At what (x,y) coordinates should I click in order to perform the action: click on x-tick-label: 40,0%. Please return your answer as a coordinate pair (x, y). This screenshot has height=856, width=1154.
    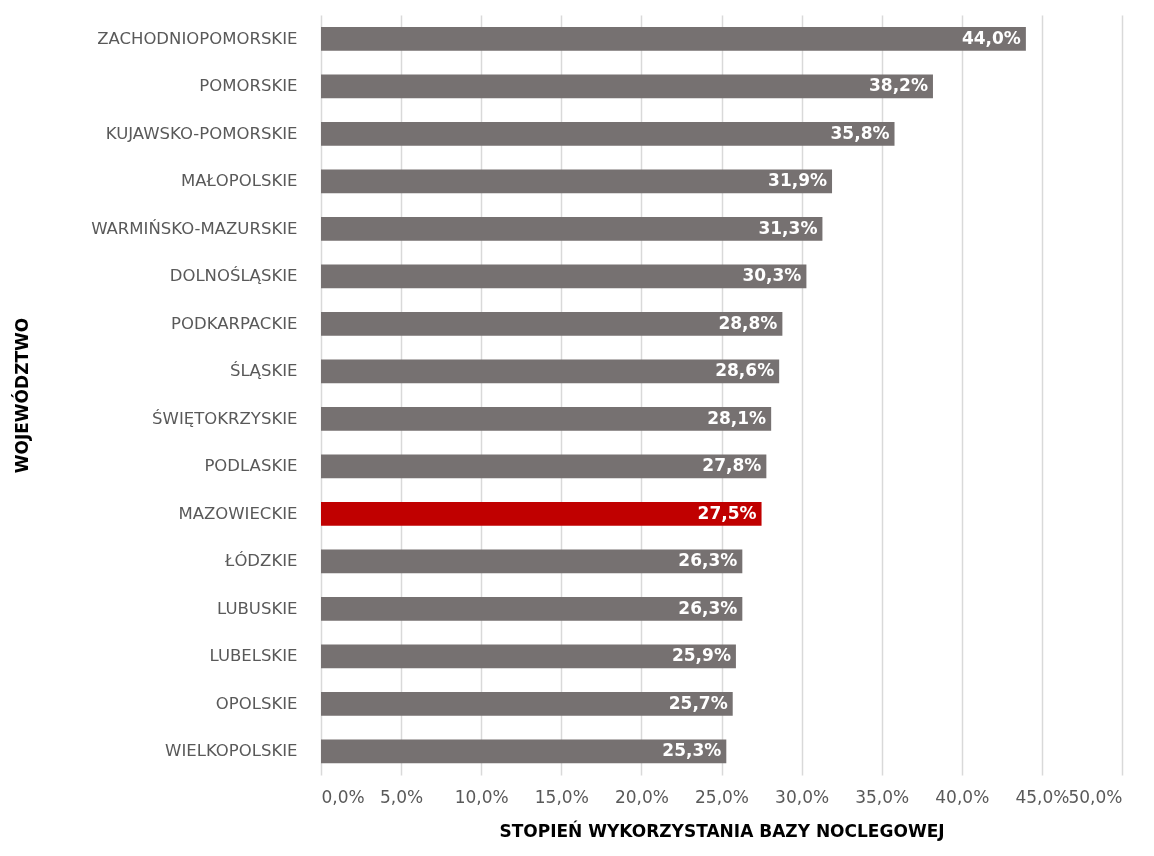
    Looking at the image, I should click on (962, 796).